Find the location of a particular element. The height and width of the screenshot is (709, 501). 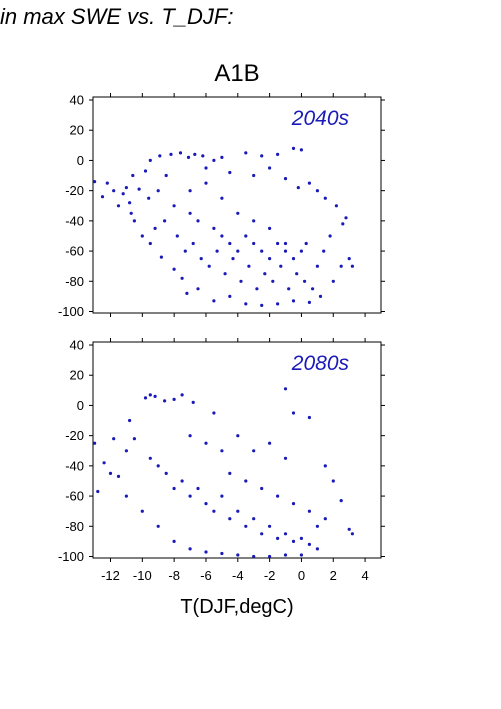

x-axis-label: T(DJF,degC) is located at coordinates (236, 607).